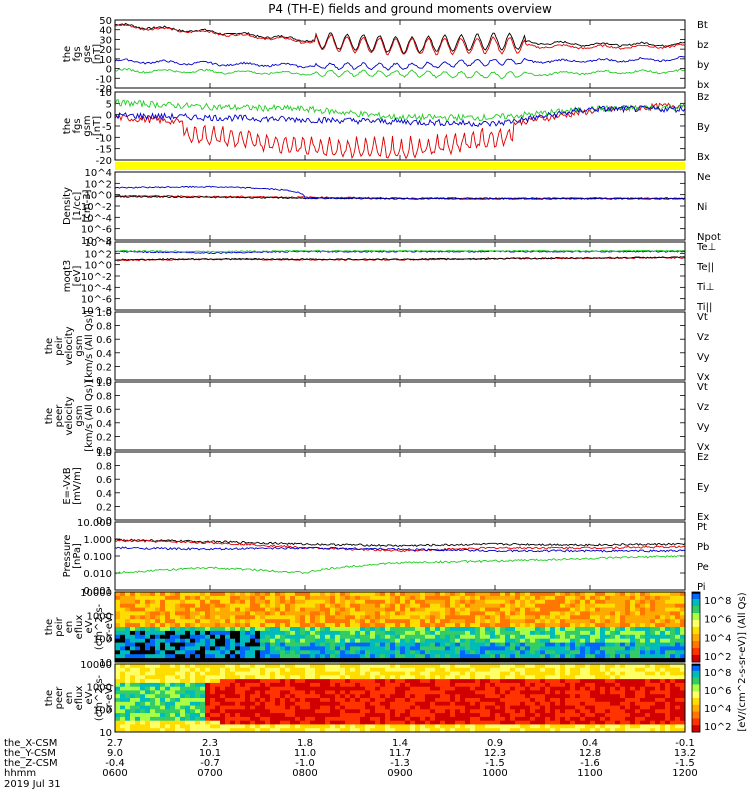  Describe the element at coordinates (30, 753) in the screenshot. I see `x-row-label: the_Y-CSM` at that location.